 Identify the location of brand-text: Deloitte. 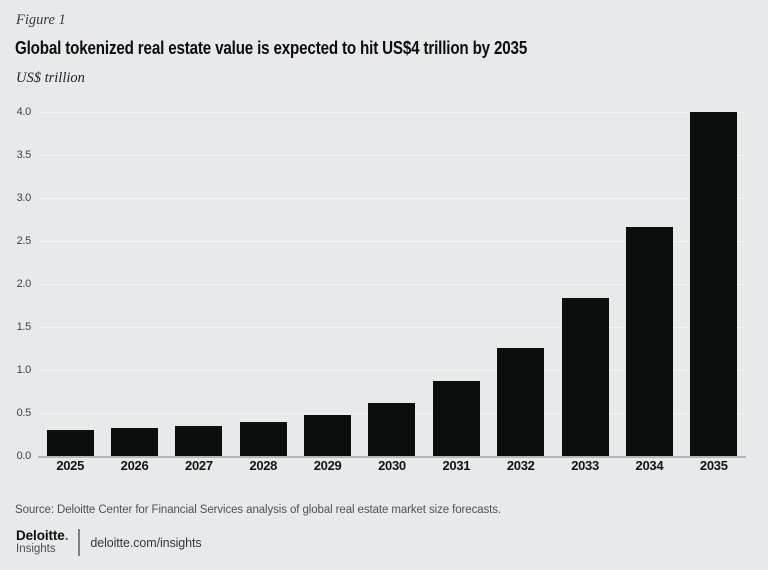
(40, 535).